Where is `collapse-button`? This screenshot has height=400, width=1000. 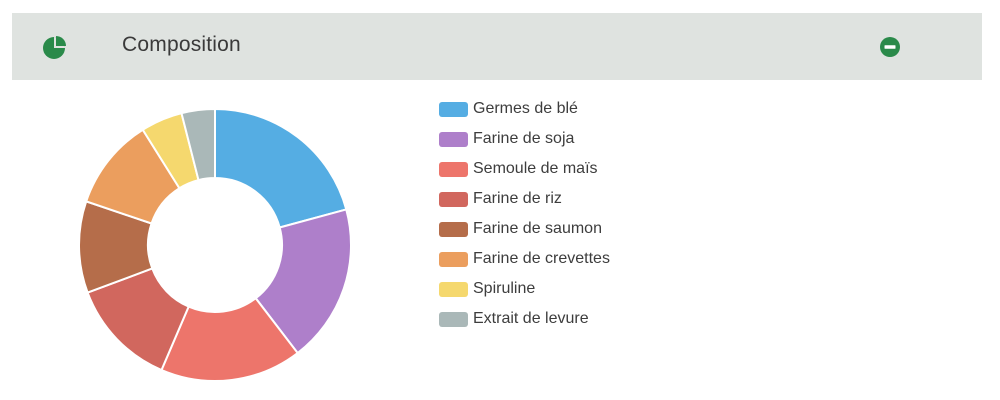
collapse-button is located at coordinates (890, 47).